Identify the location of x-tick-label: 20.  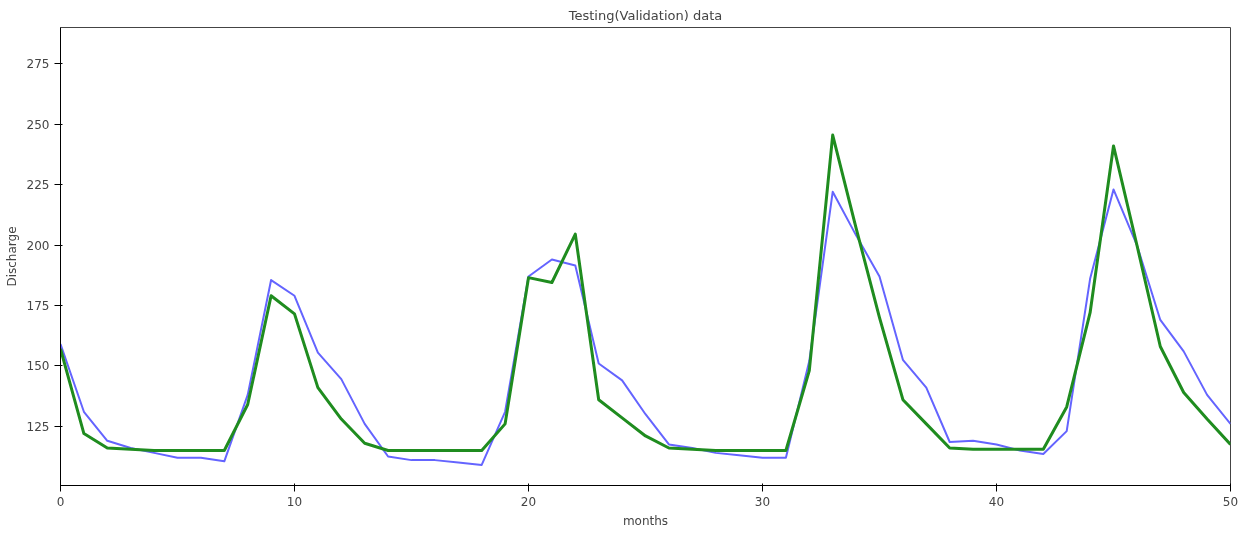
(528, 501).